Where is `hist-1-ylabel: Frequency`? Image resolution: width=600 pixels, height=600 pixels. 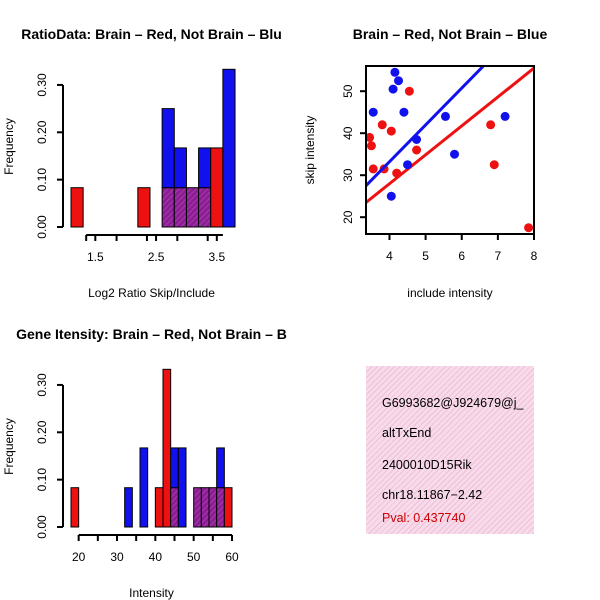
hist-1-ylabel: Frequency is located at coordinates (9, 146).